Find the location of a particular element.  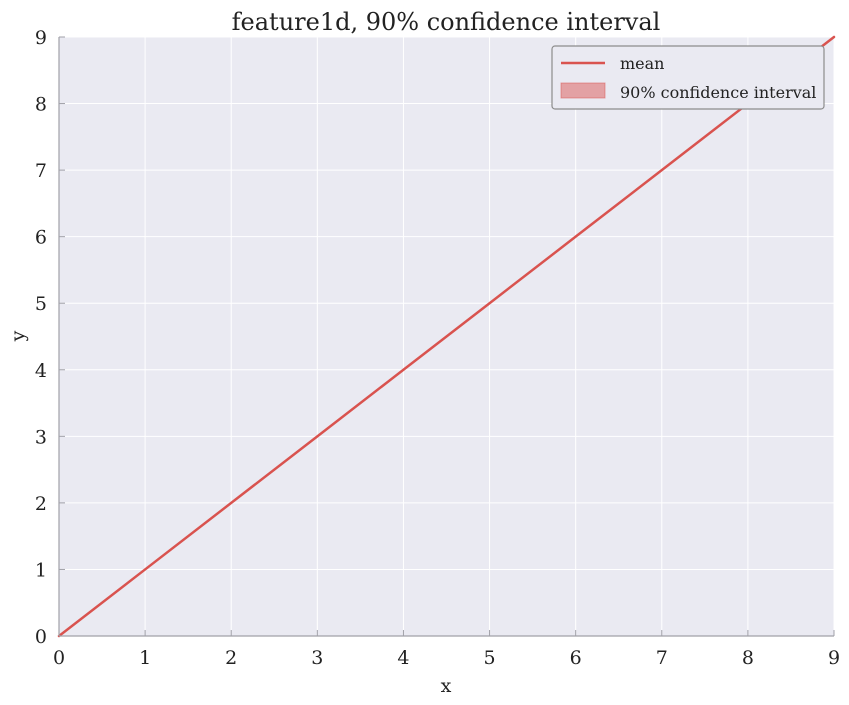

y-tick-label: 6 is located at coordinates (41, 238).